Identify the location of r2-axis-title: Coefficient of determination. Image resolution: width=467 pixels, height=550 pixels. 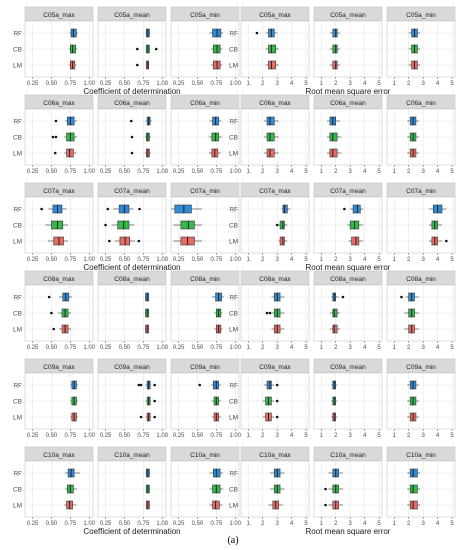
(131, 267).